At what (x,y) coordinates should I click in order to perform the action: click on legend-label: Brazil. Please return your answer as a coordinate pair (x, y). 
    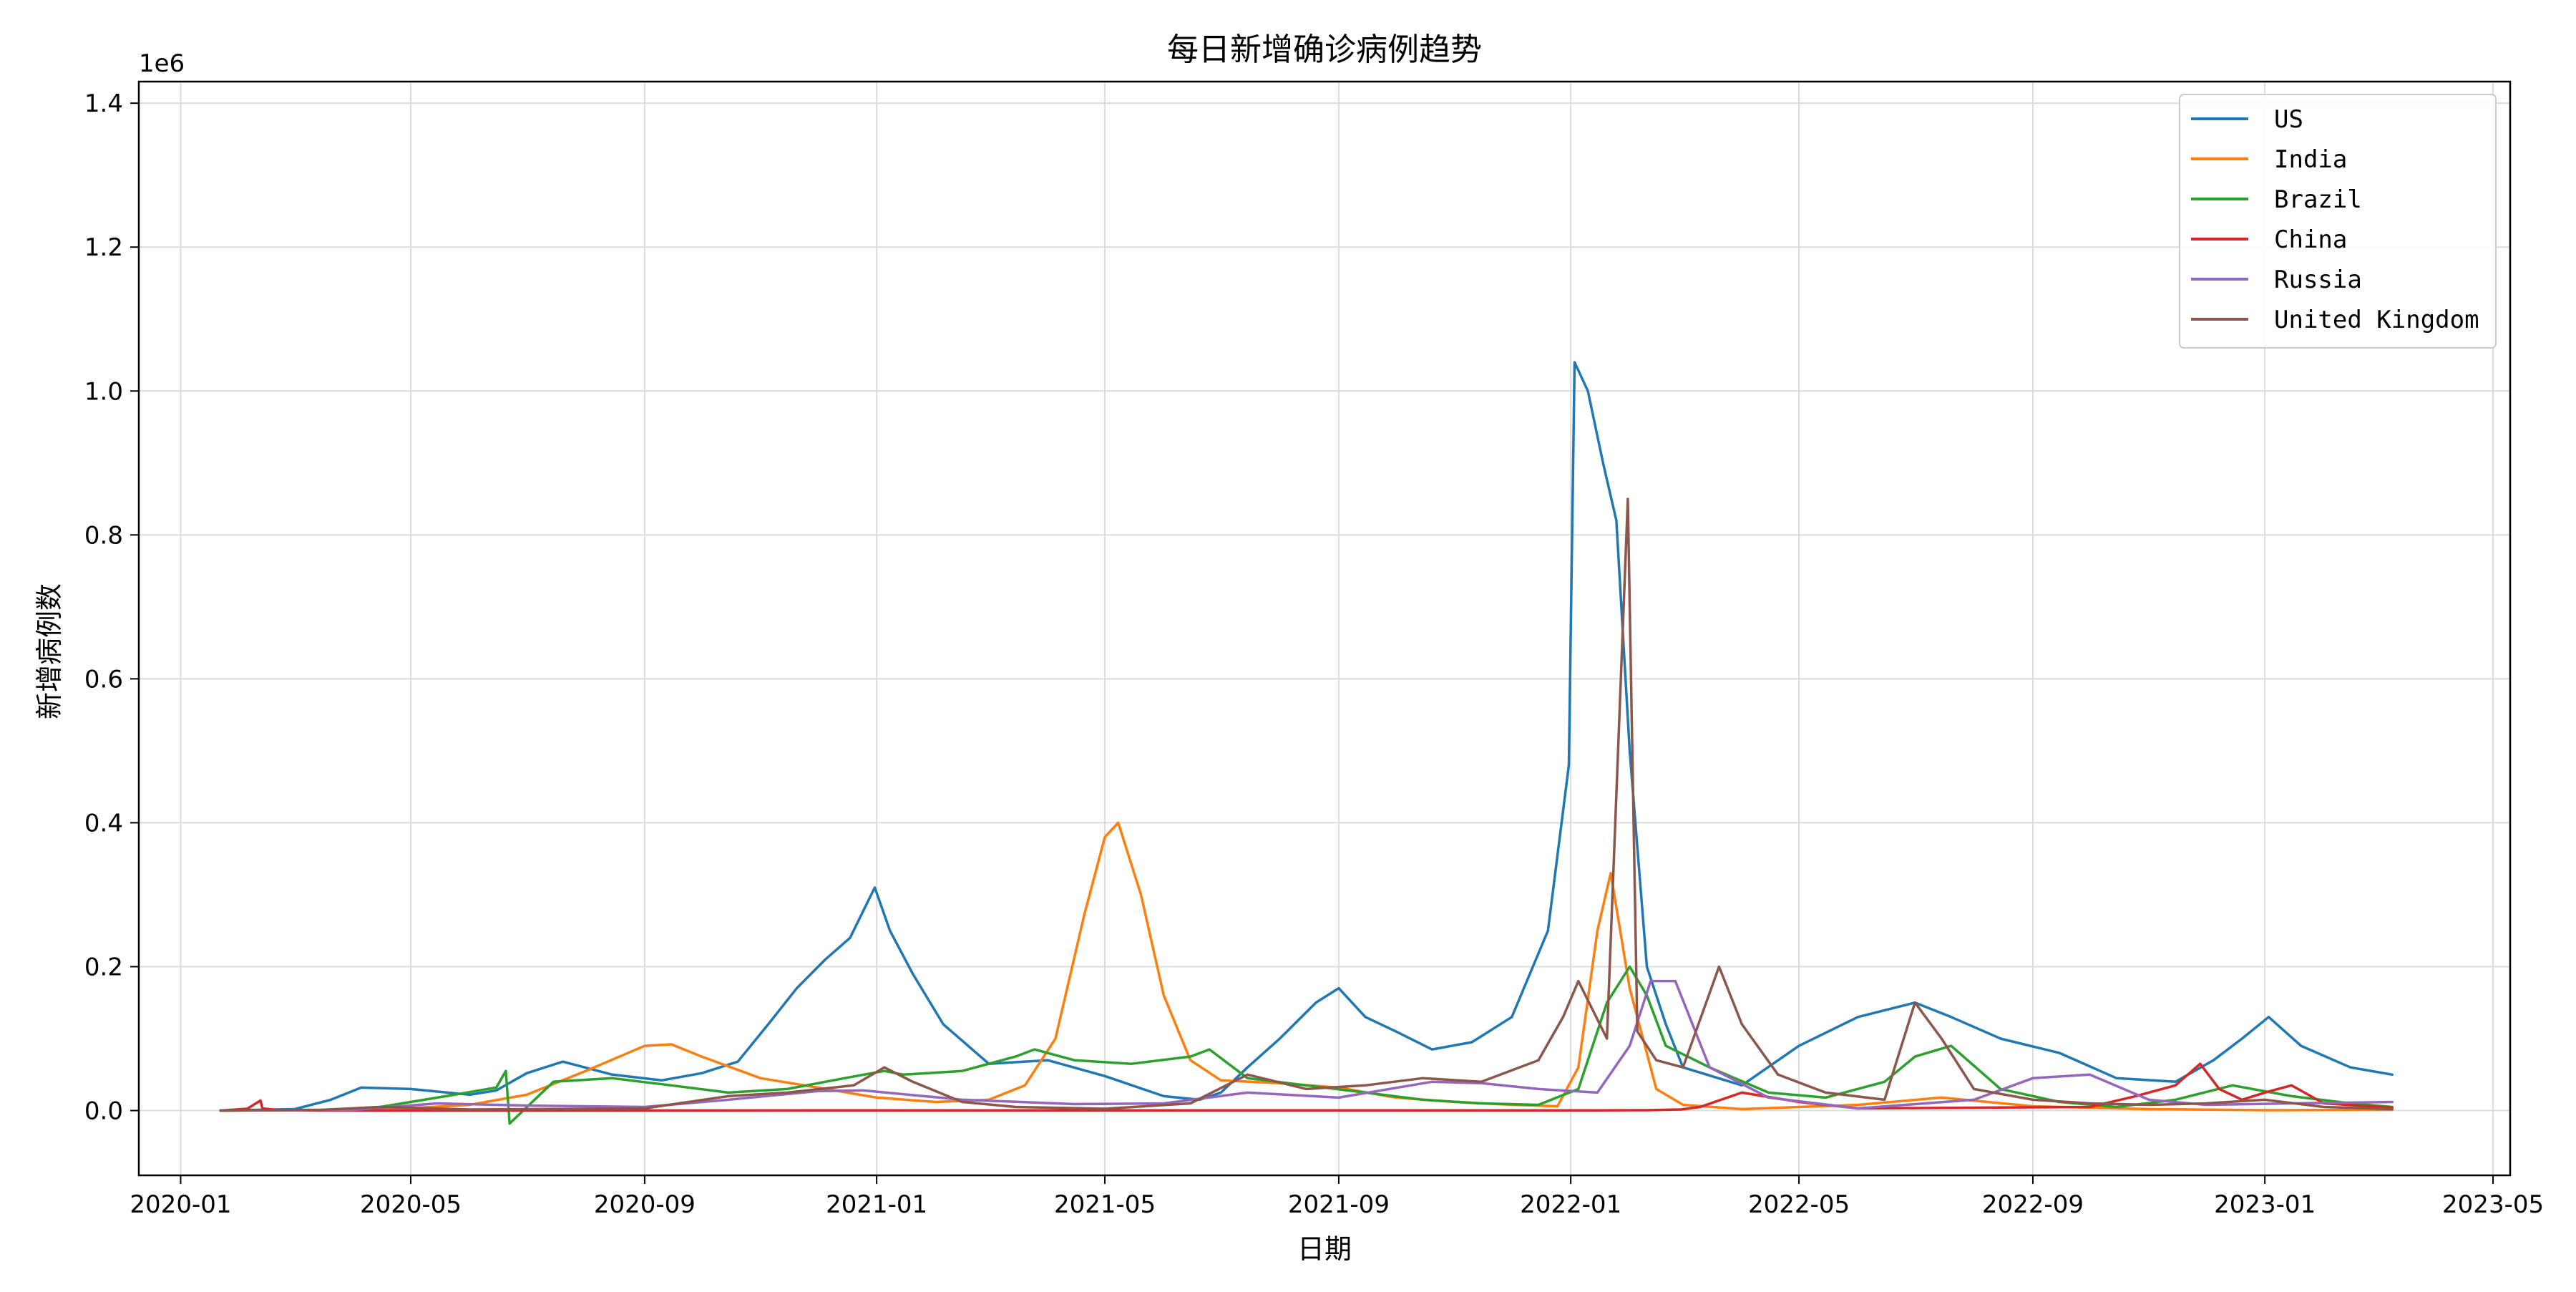
    Looking at the image, I should click on (2318, 199).